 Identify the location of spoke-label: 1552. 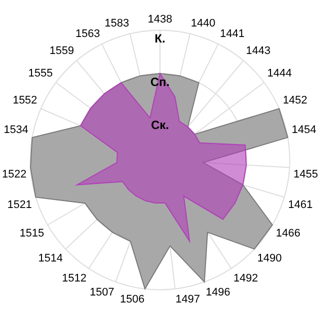
(25, 100).